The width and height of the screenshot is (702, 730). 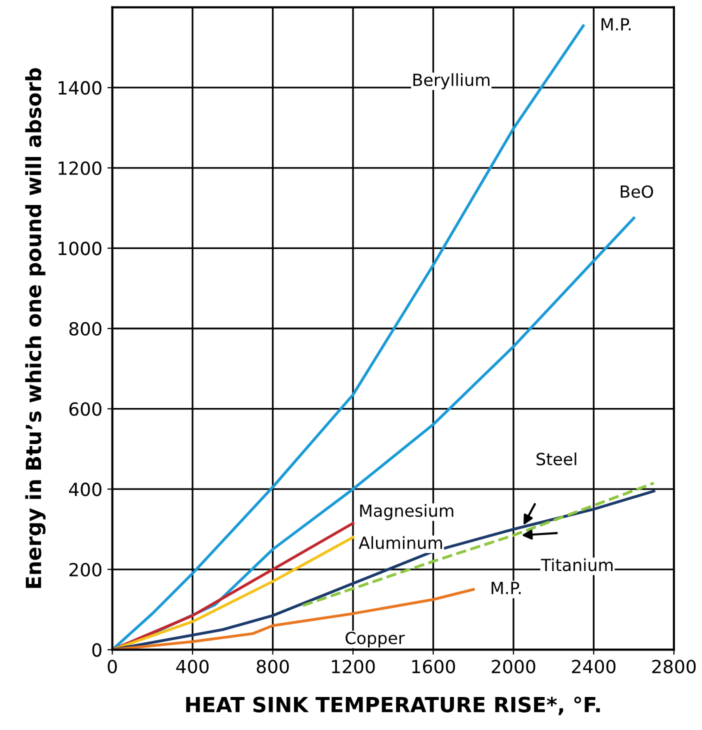 I want to click on y-axis-title: Energy in Btu’s which one pound will absorb, so click(x=35, y=328).